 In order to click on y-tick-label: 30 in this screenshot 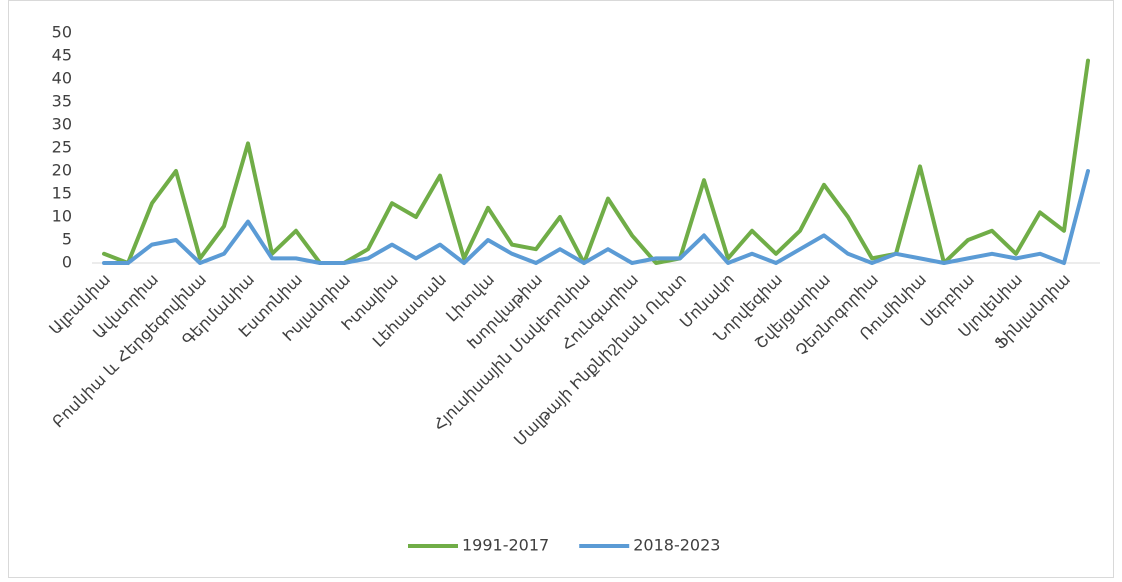, I will do `click(62, 124)`.